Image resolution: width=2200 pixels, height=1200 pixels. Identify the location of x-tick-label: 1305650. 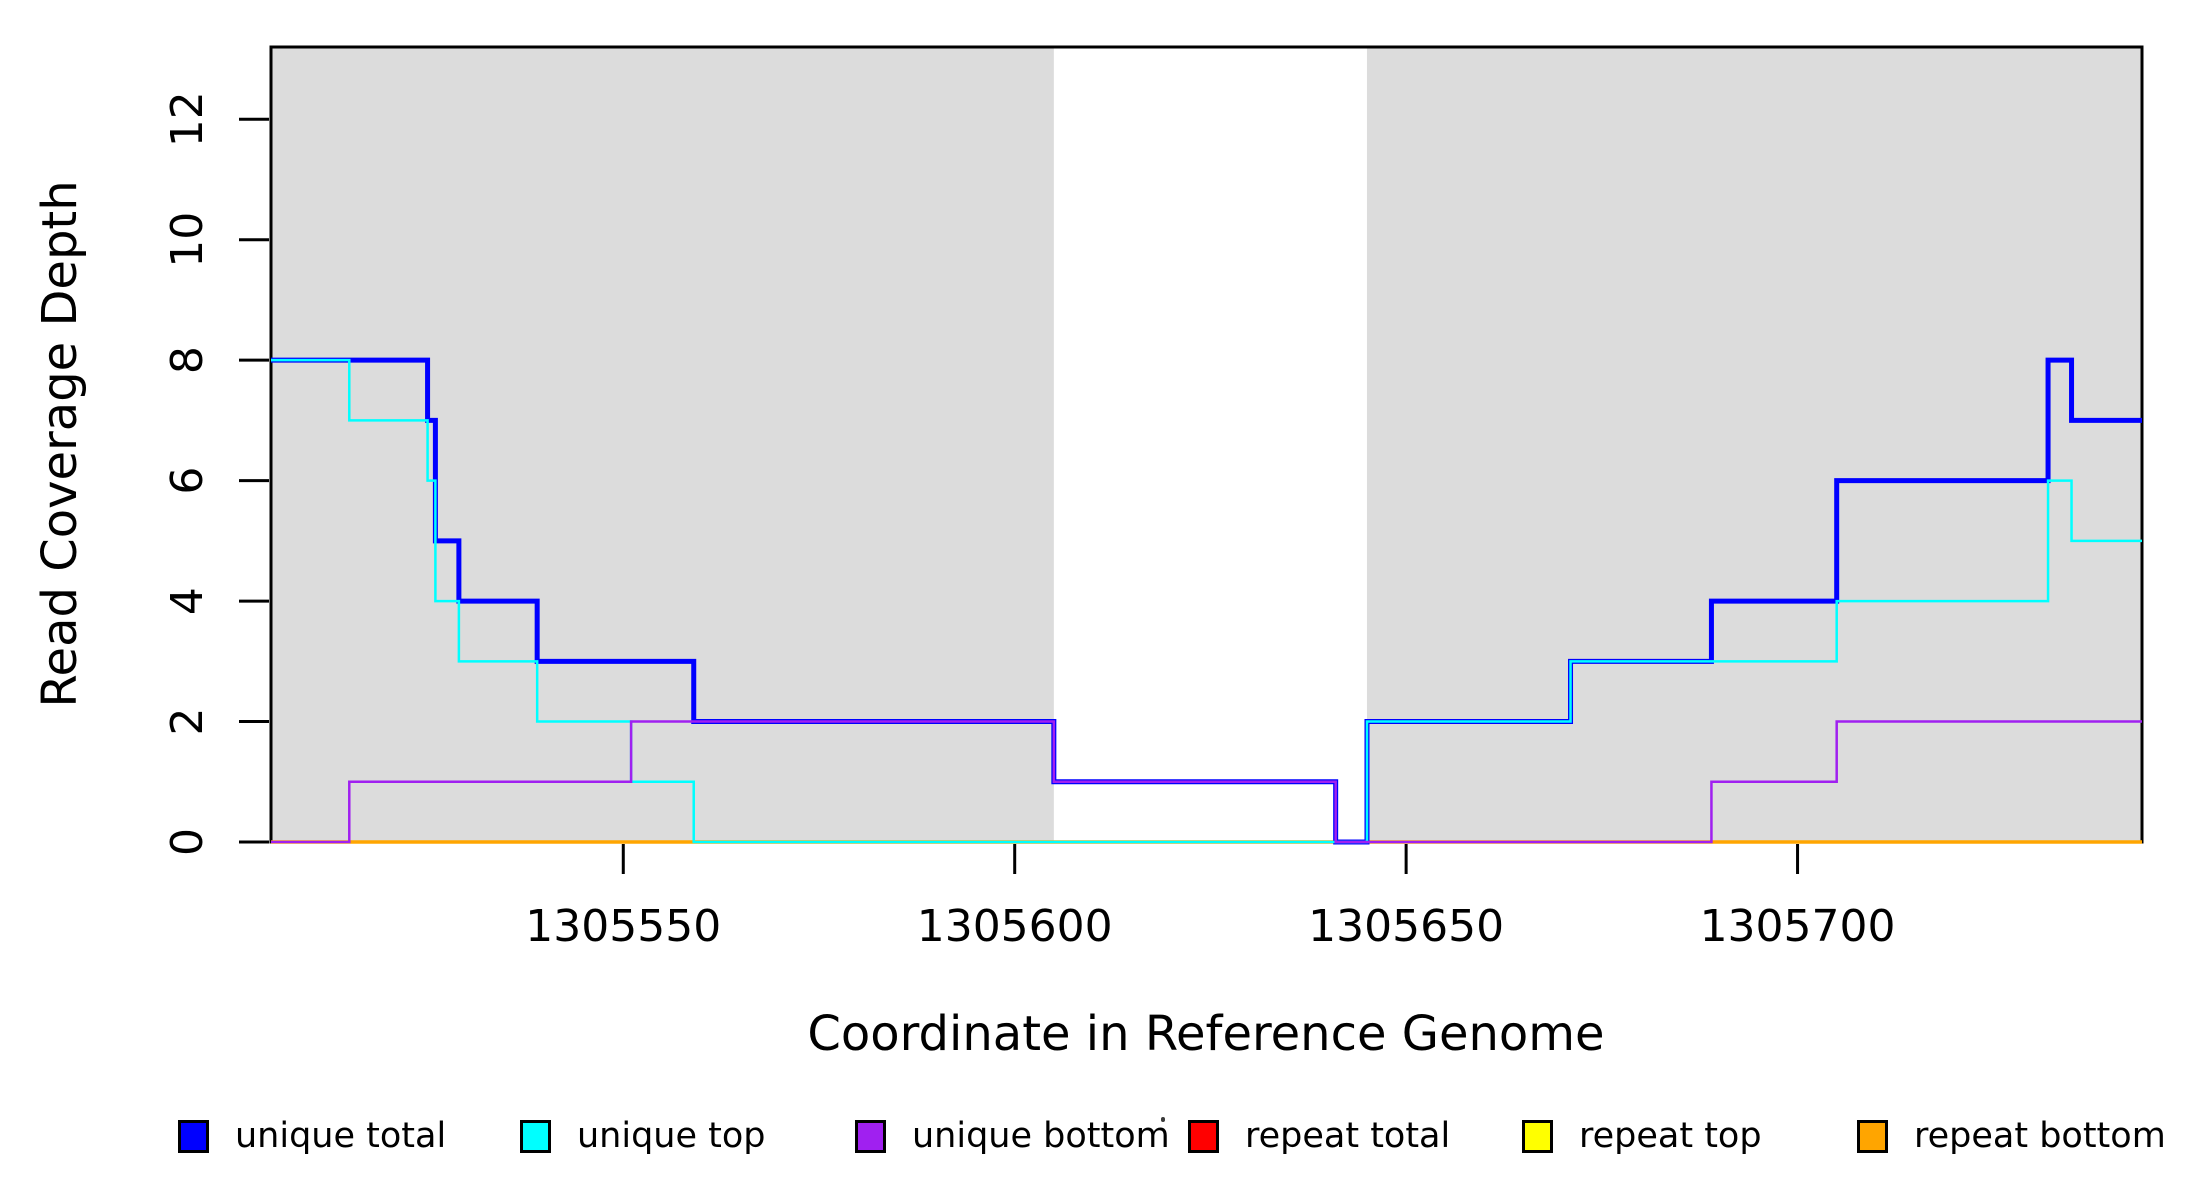
(1406, 926).